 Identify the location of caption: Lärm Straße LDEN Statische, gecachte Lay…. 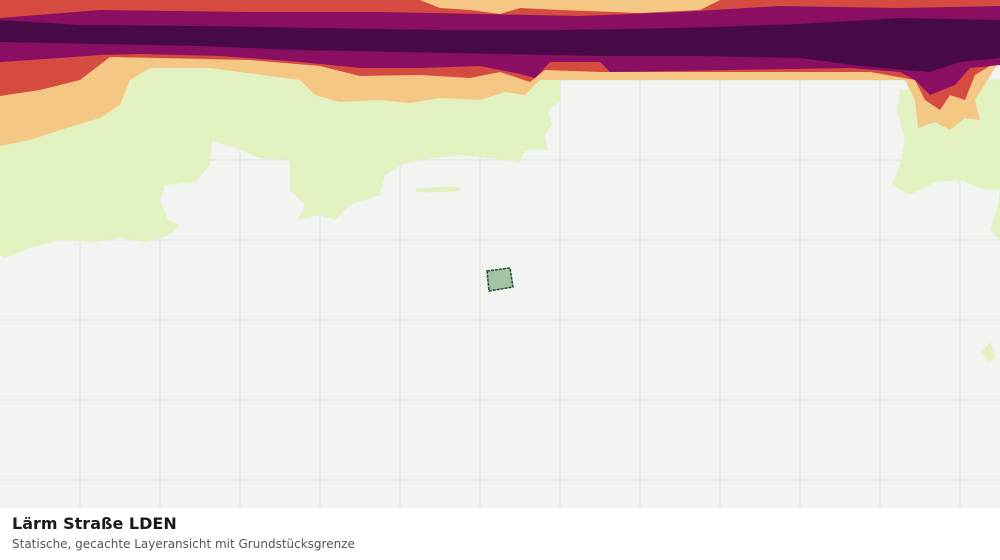
(500, 534).